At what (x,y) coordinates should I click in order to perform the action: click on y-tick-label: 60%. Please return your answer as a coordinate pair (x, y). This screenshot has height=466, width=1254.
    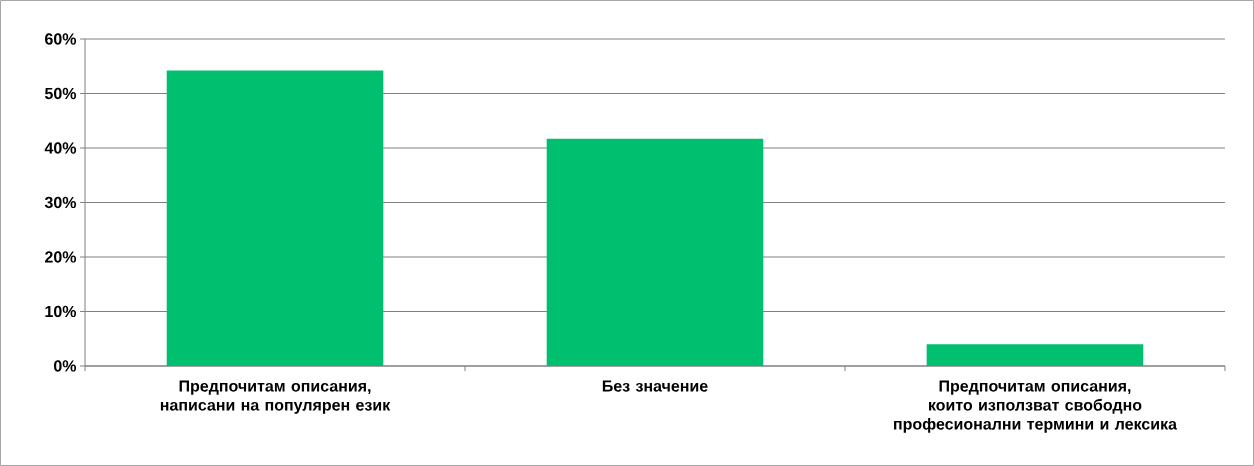
    Looking at the image, I should click on (61, 39).